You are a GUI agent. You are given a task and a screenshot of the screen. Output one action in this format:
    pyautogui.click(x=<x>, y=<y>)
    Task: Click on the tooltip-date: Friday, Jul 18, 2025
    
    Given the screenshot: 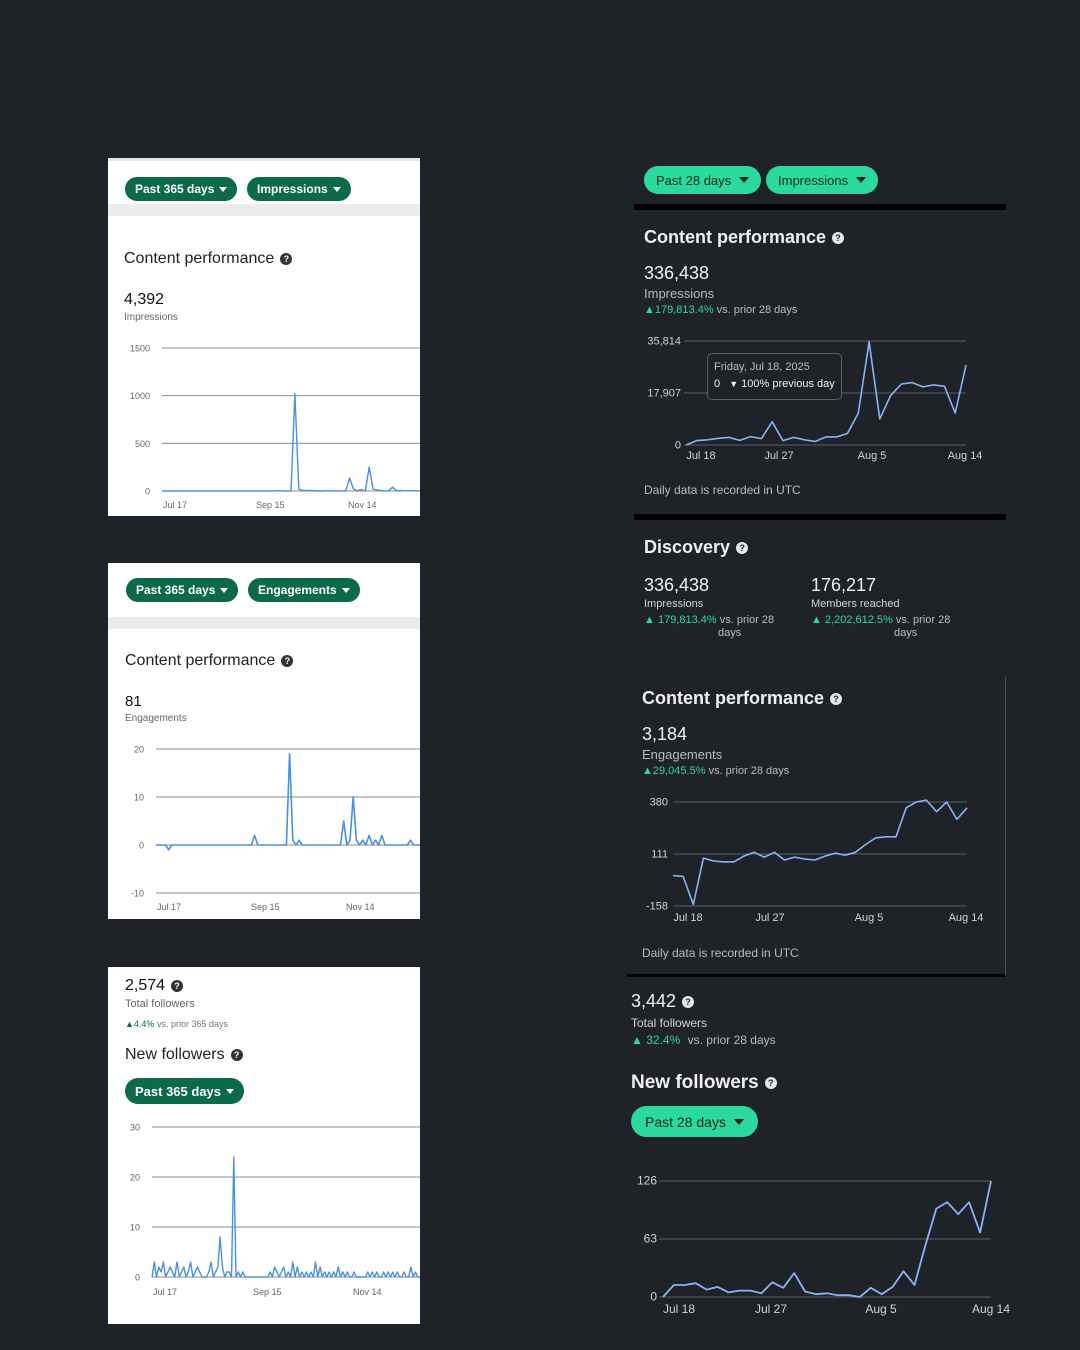 What is the action you would take?
    pyautogui.click(x=762, y=367)
    